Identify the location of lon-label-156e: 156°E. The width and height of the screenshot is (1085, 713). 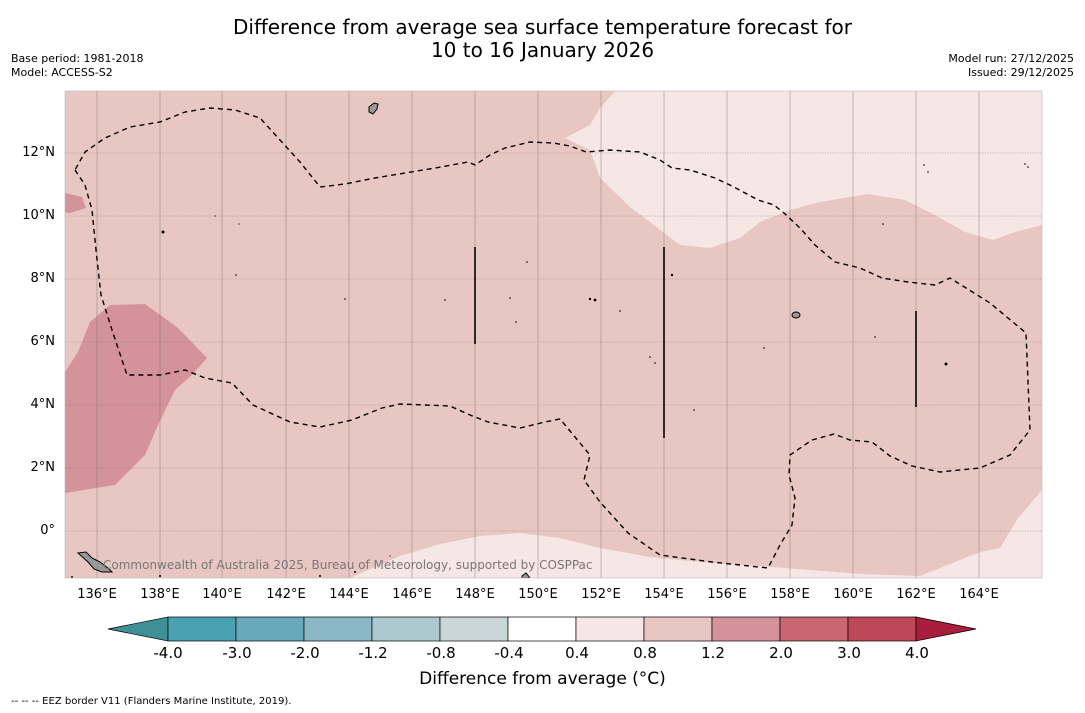
(727, 594).